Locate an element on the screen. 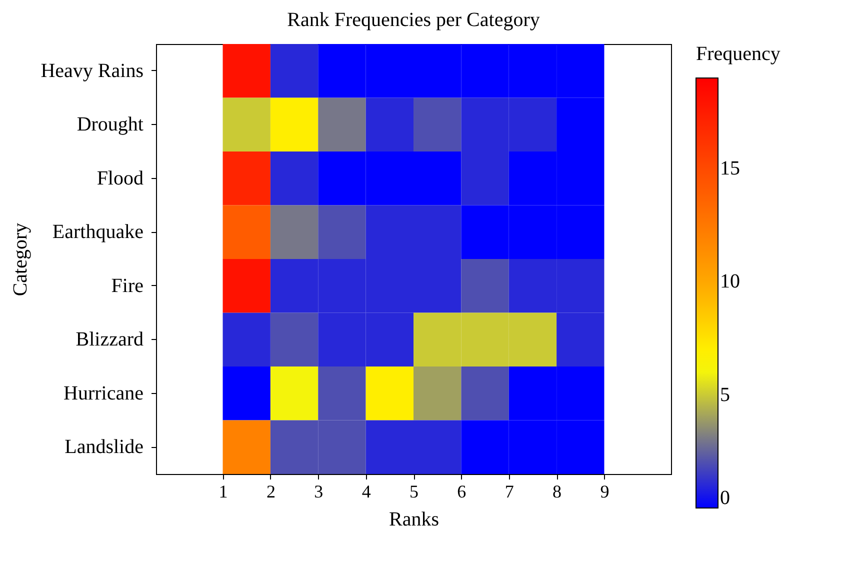  y-tick-label: Drought is located at coordinates (110, 125).